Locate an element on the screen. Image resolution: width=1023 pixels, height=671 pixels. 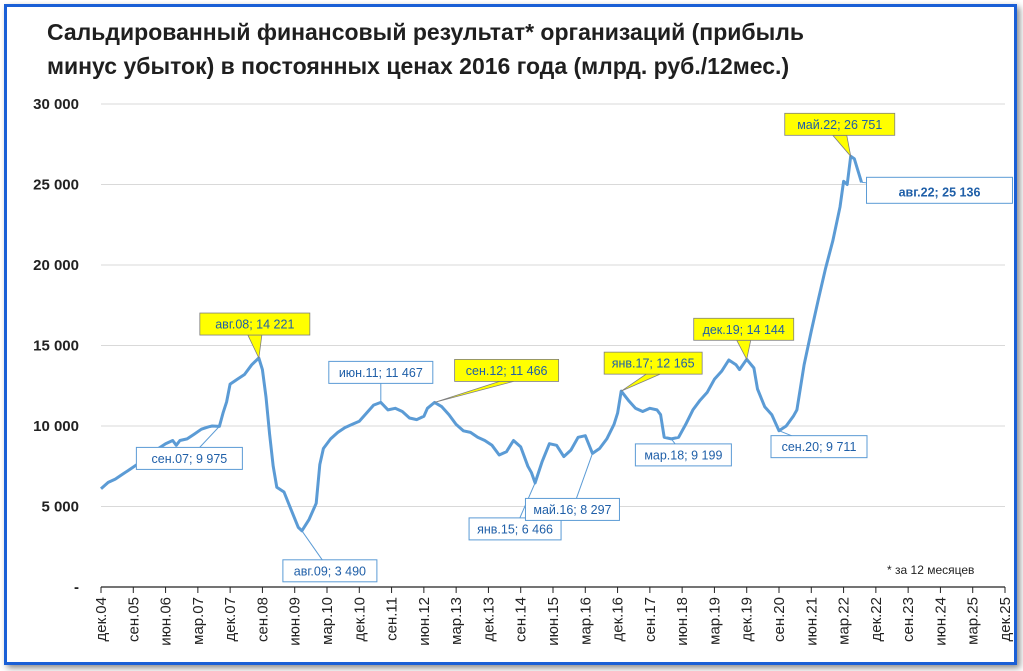
y-tick-label: 15 000 is located at coordinates (56, 346).